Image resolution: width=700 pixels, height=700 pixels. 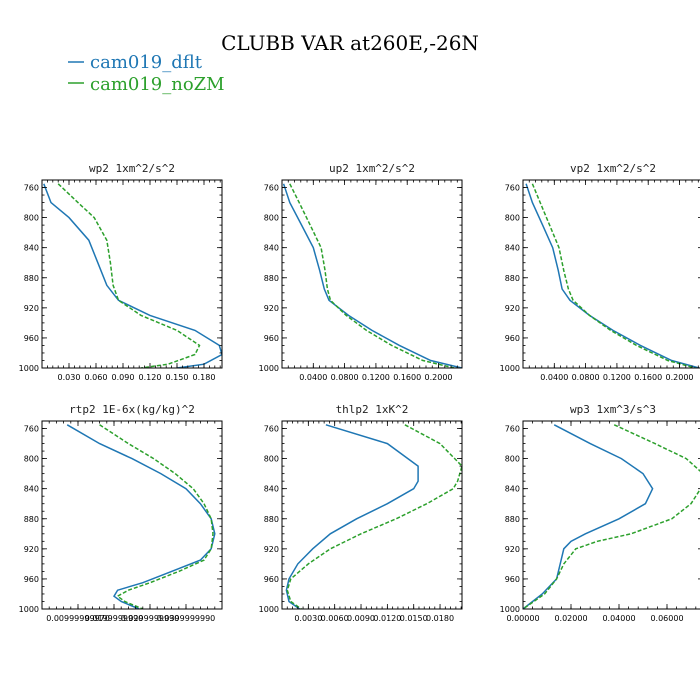 I want to click on panel-title: wp2 1xm^2/s^2, so click(x=132, y=168).